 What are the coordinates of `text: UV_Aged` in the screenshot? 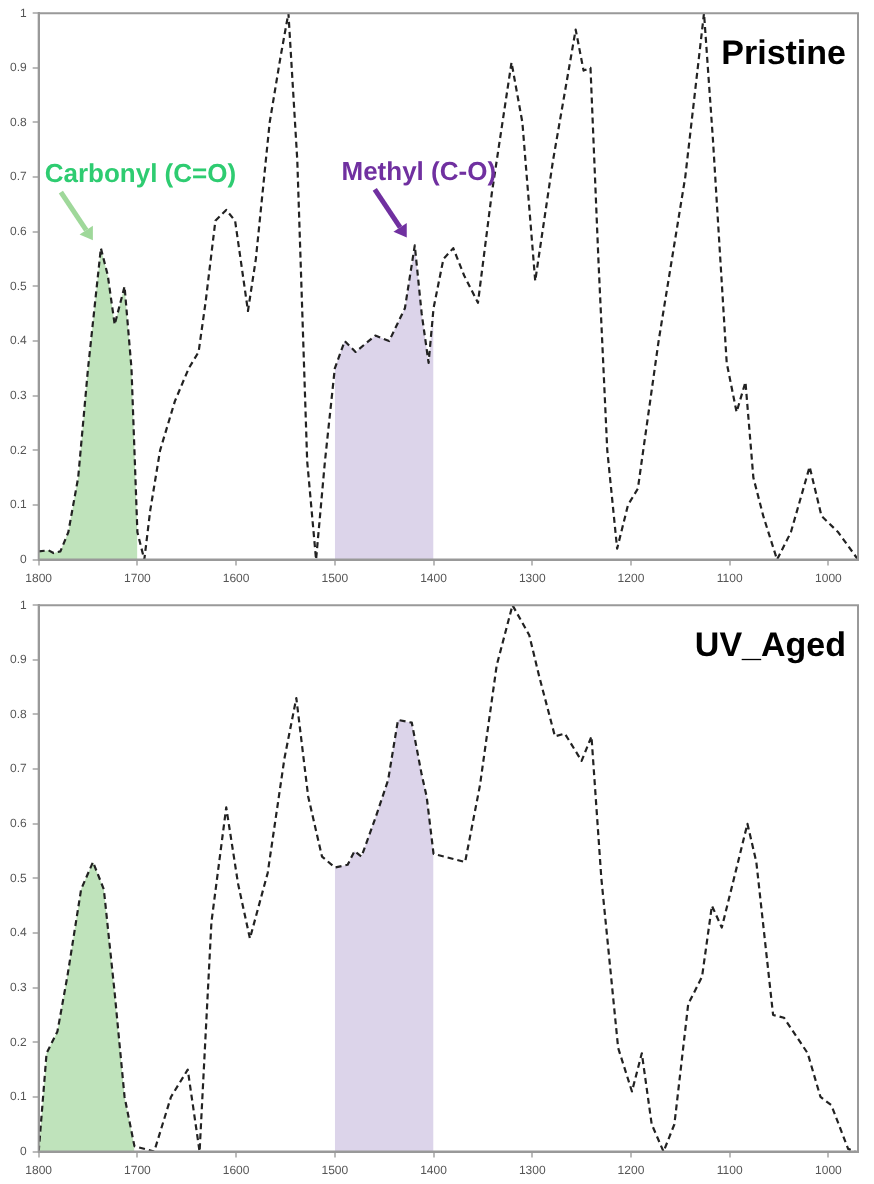 It's located at (770, 644).